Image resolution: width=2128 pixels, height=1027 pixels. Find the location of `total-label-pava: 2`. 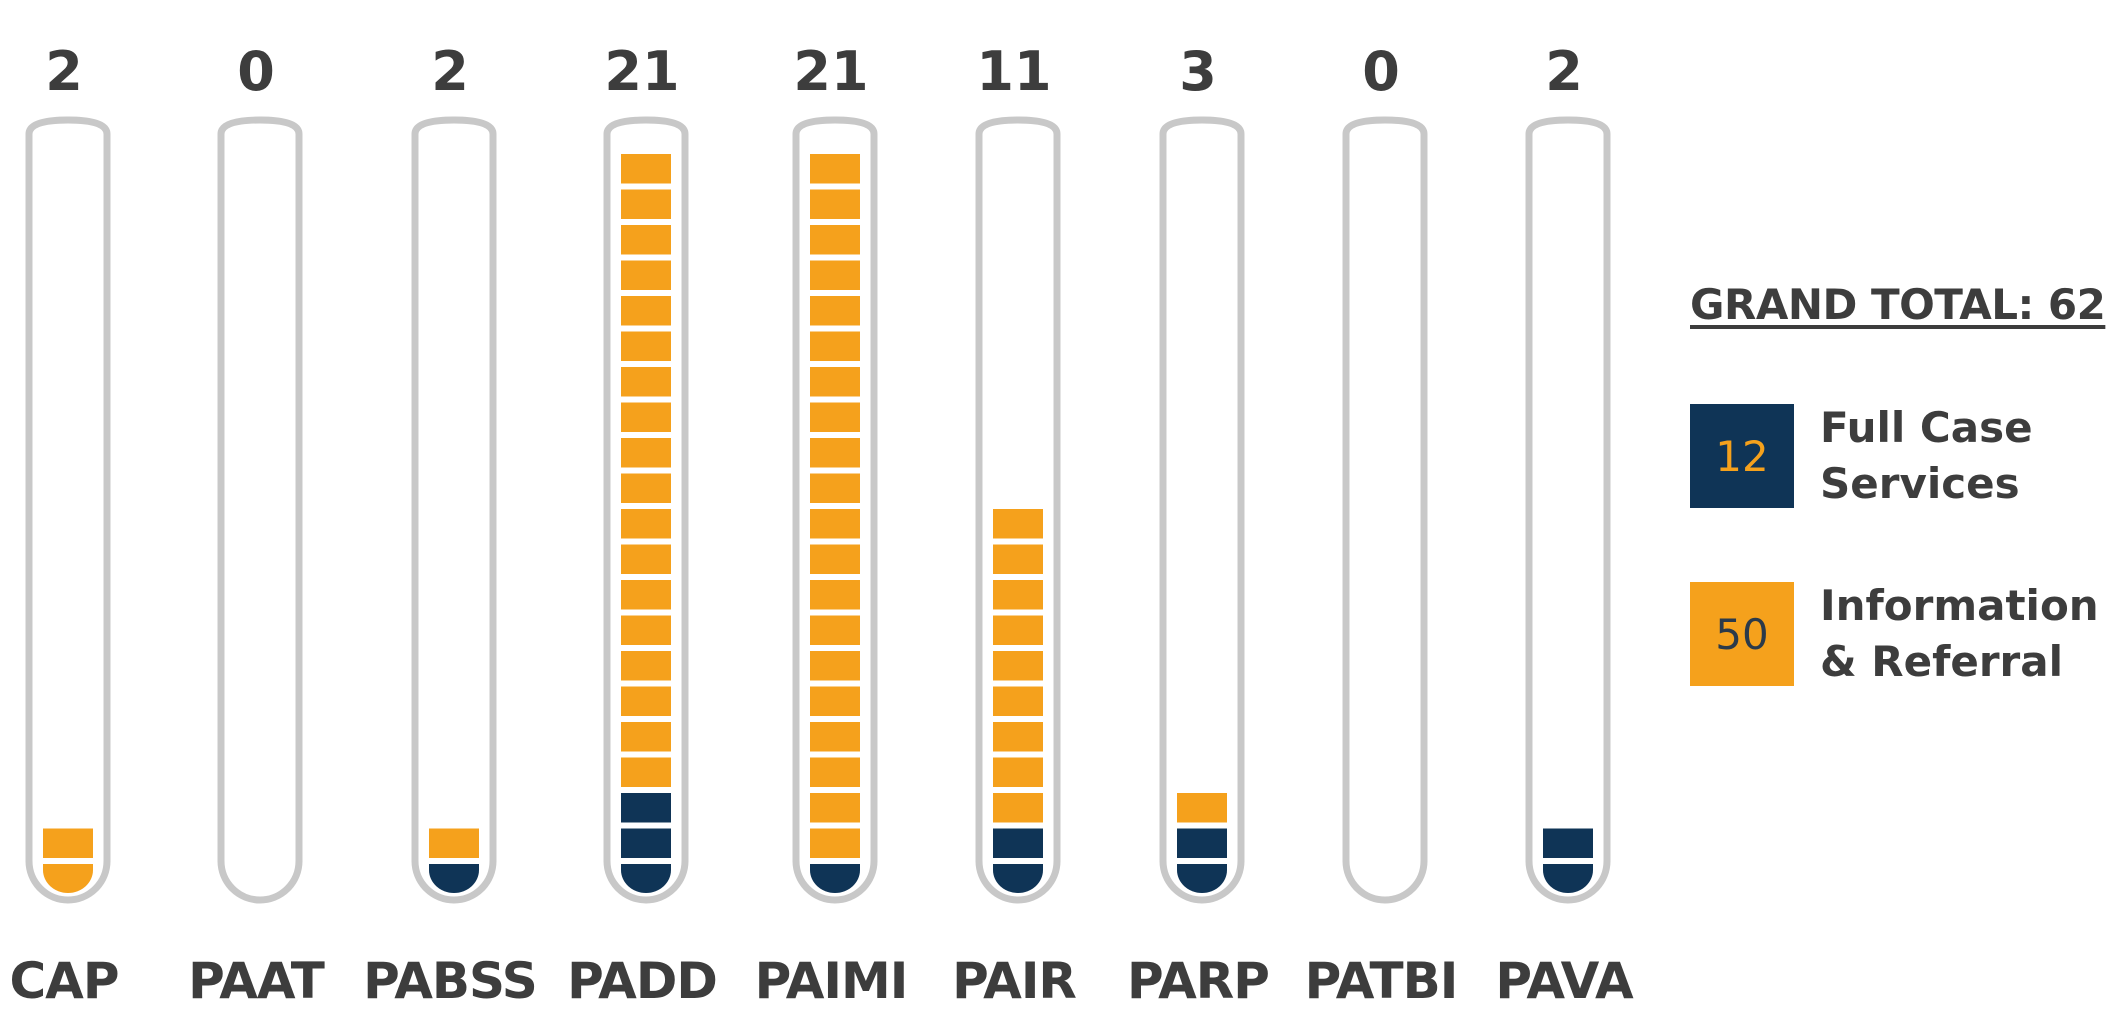

total-label-pava: 2 is located at coordinates (1564, 71).